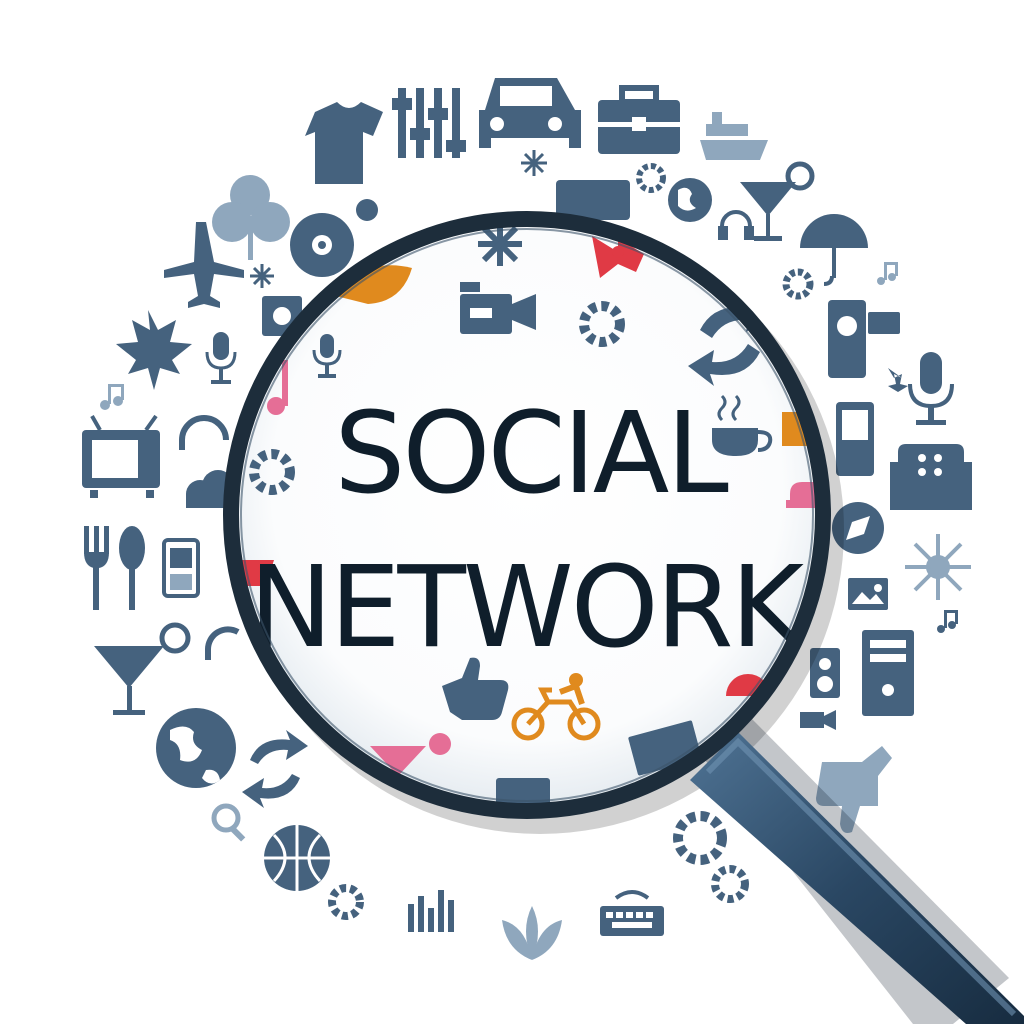  I want to click on spoon-icon, so click(132, 568).